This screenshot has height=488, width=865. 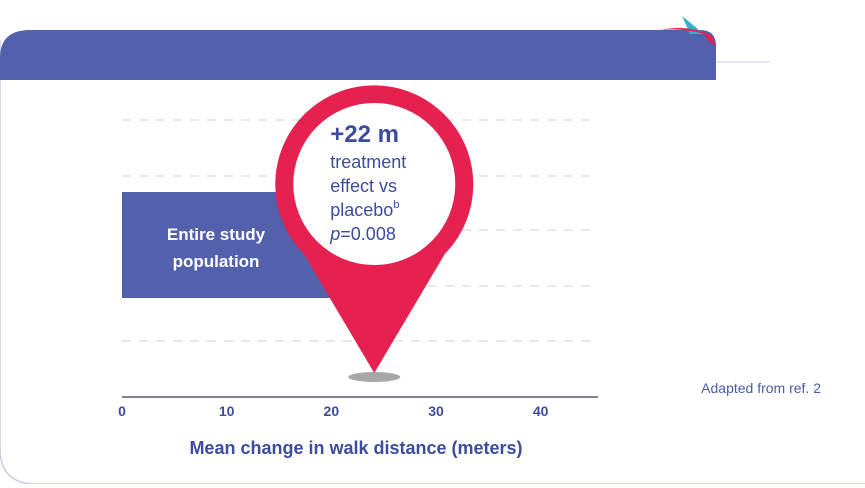 I want to click on callout-line2: effect vs, so click(x=363, y=186).